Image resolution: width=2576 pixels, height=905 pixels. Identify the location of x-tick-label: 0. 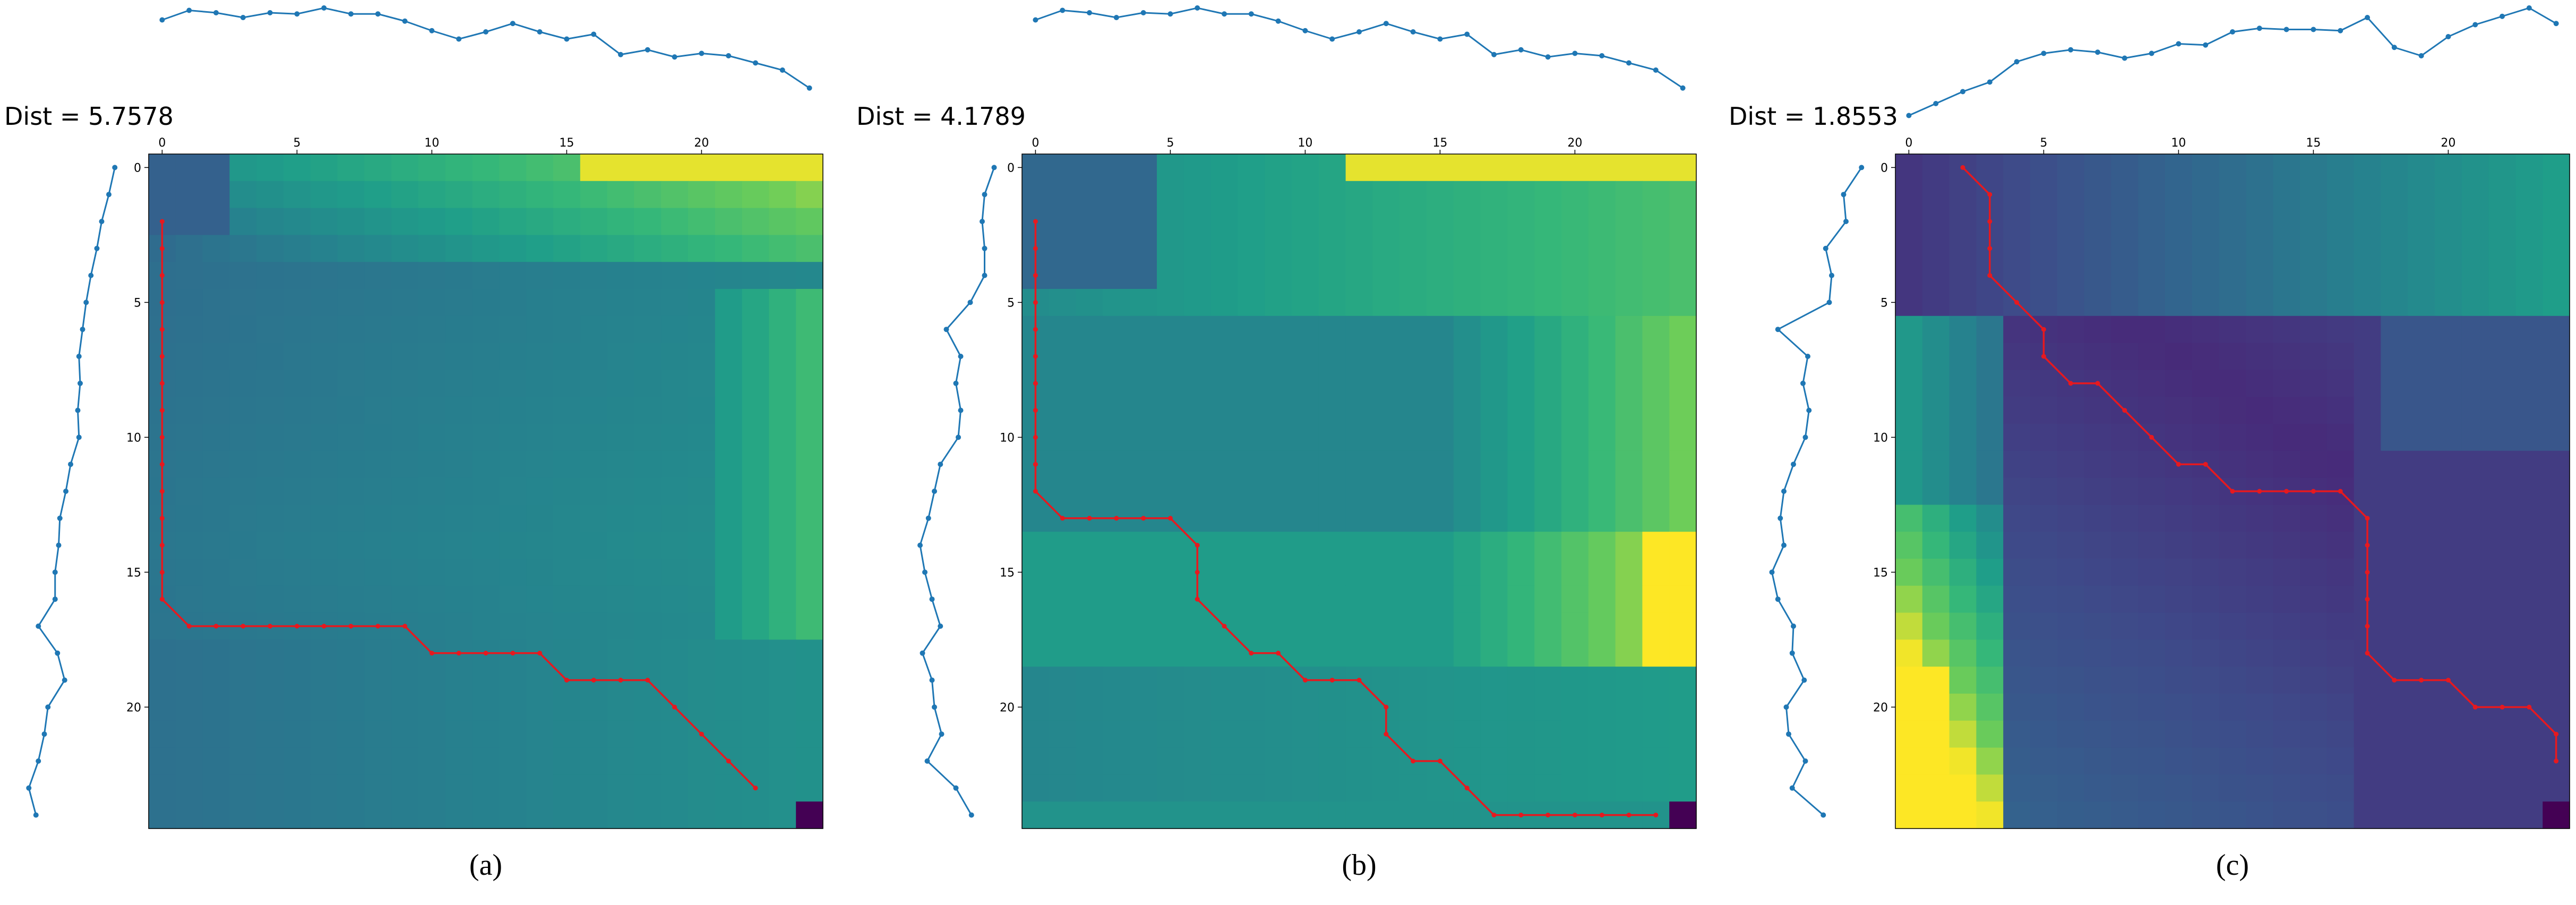
(1909, 143).